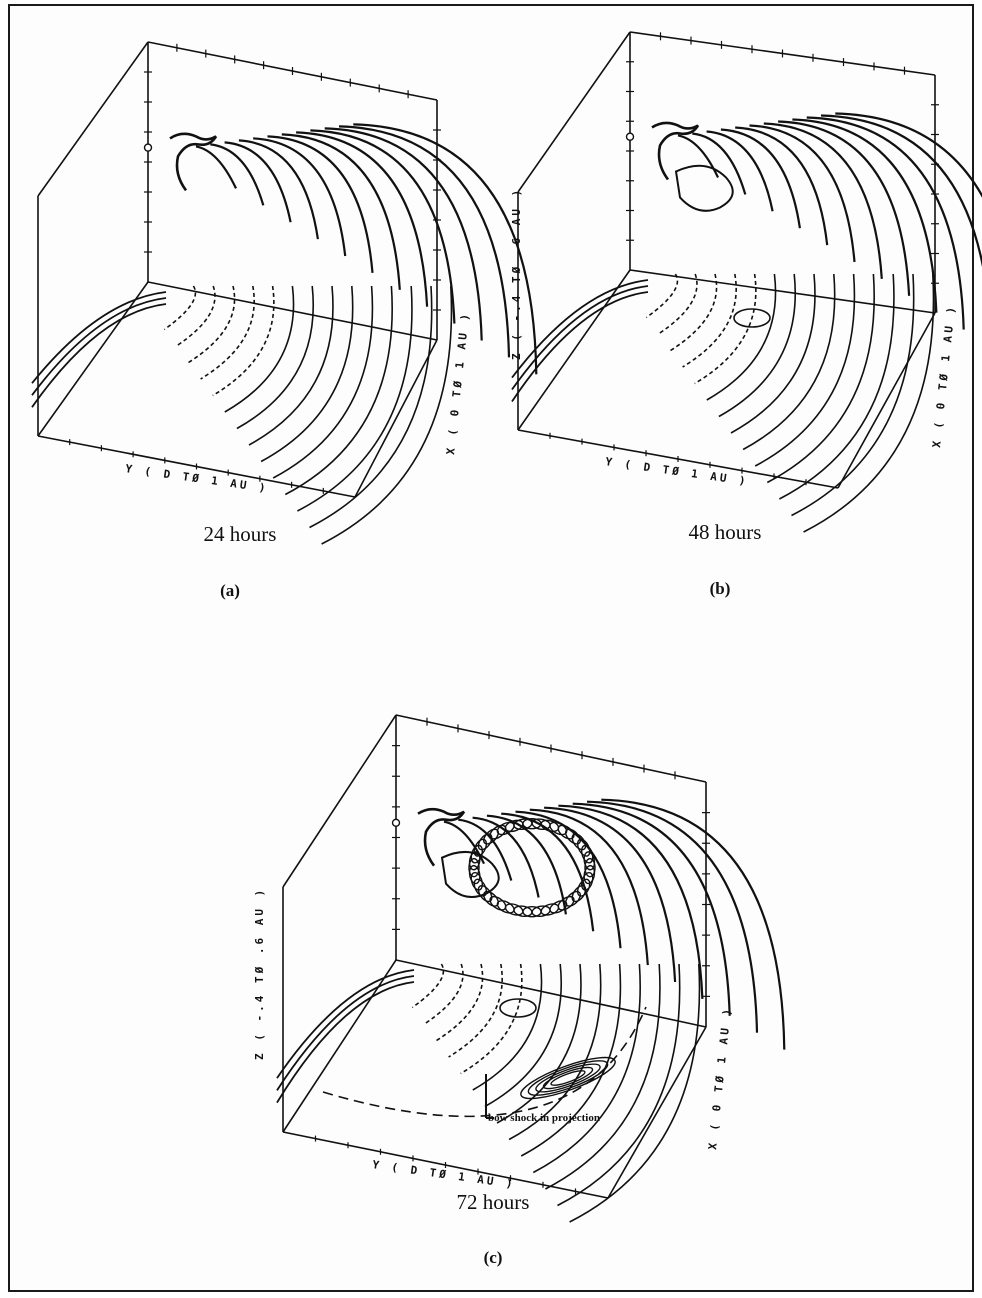 This screenshot has width=982, height=1298. I want to click on panel-a-x-axis-label: X ( 0 TØ 1 AU ), so click(458, 382).